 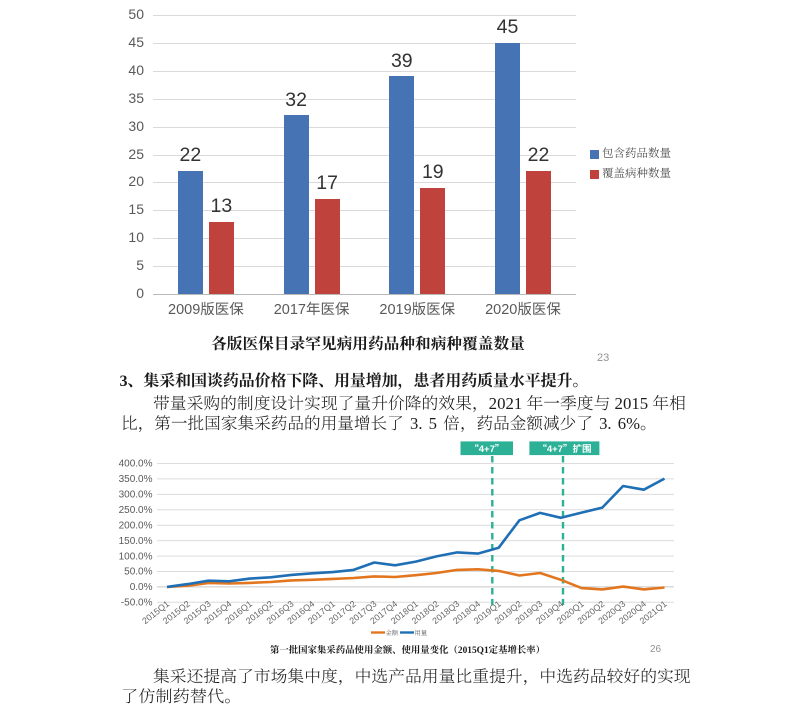 I want to click on svg-text: 300.0%, so click(x=136, y=495).